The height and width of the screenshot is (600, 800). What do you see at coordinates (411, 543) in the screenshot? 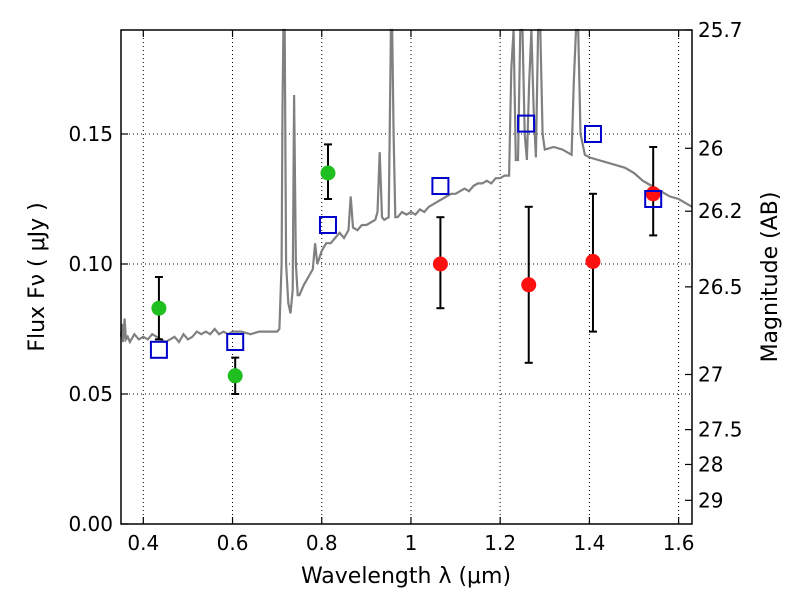
I see `x-tick-label: 1` at bounding box center [411, 543].